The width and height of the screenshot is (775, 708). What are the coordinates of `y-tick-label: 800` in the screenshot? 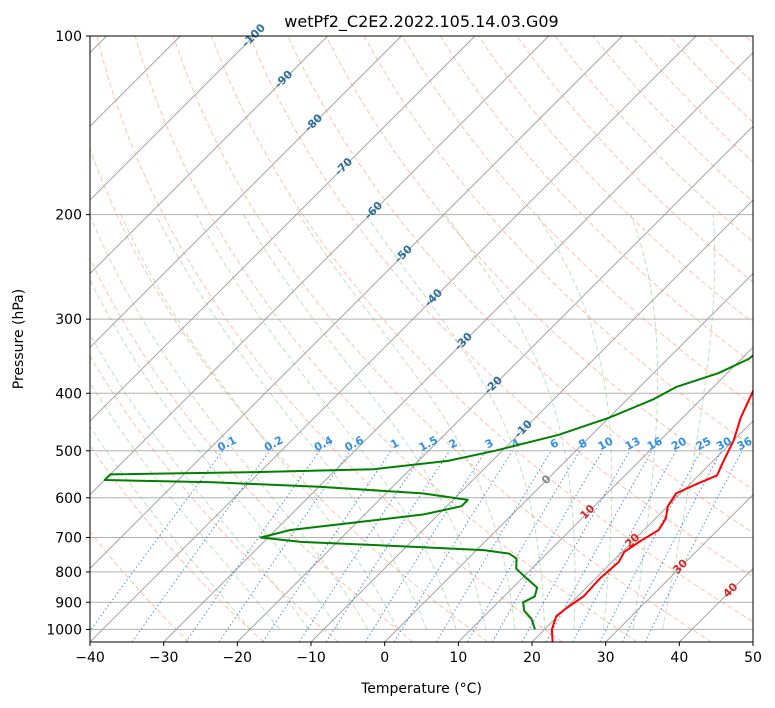 It's located at (68, 573).